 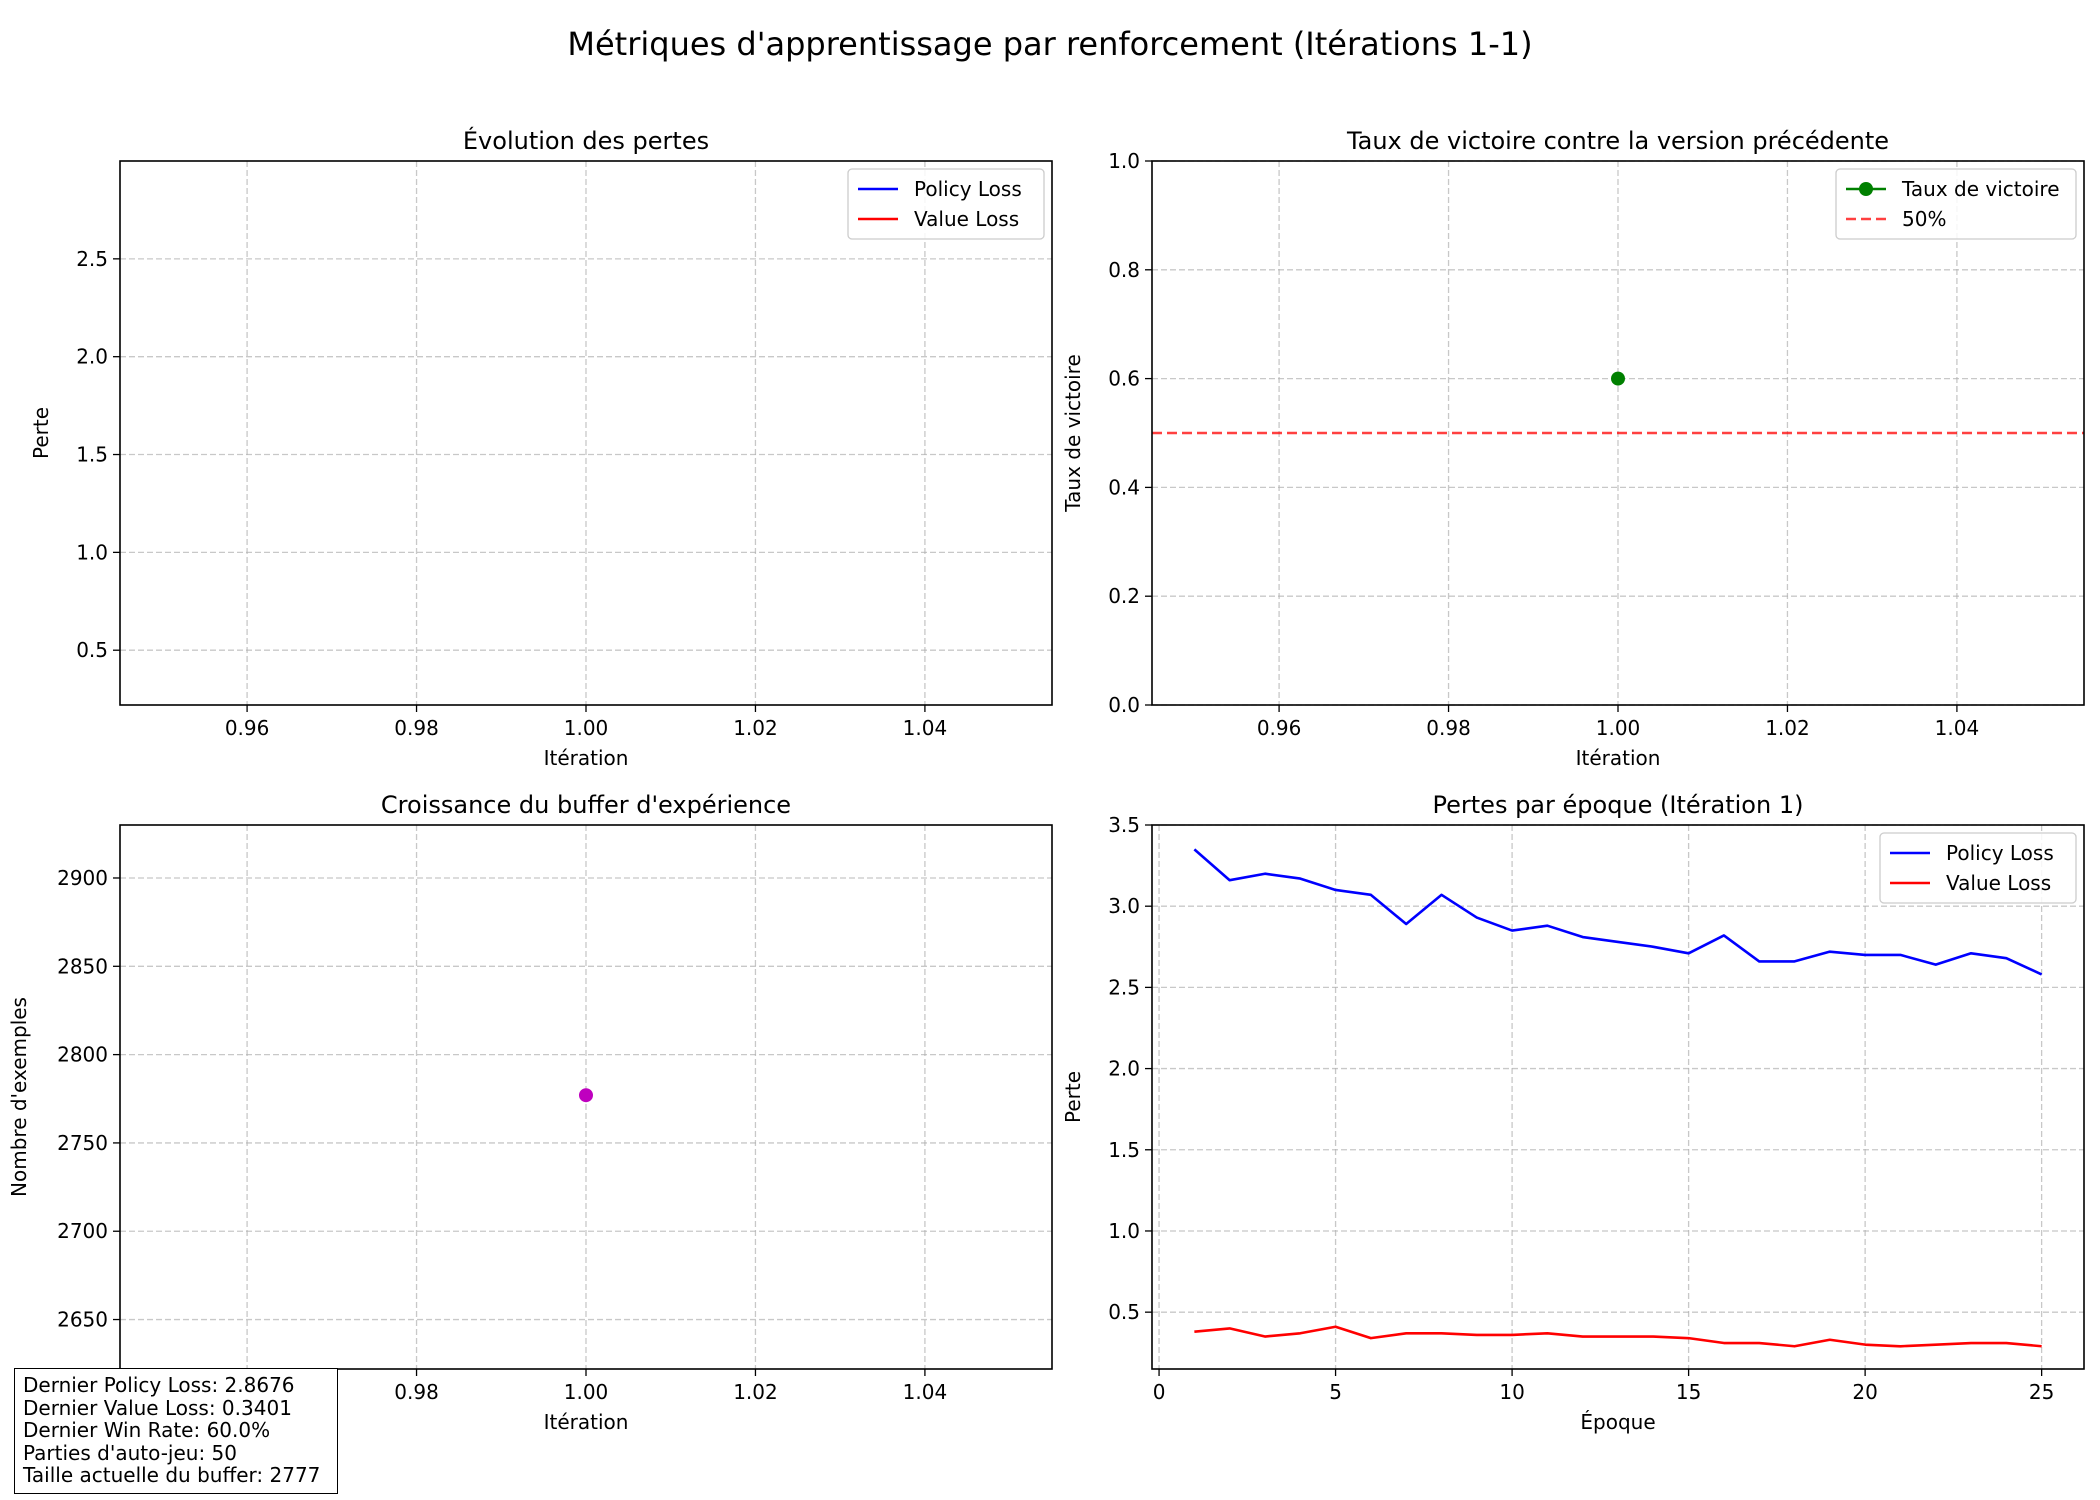 What do you see at coordinates (159, 1385) in the screenshot?
I see `stats-line: Dernier Policy Loss: 2.8676` at bounding box center [159, 1385].